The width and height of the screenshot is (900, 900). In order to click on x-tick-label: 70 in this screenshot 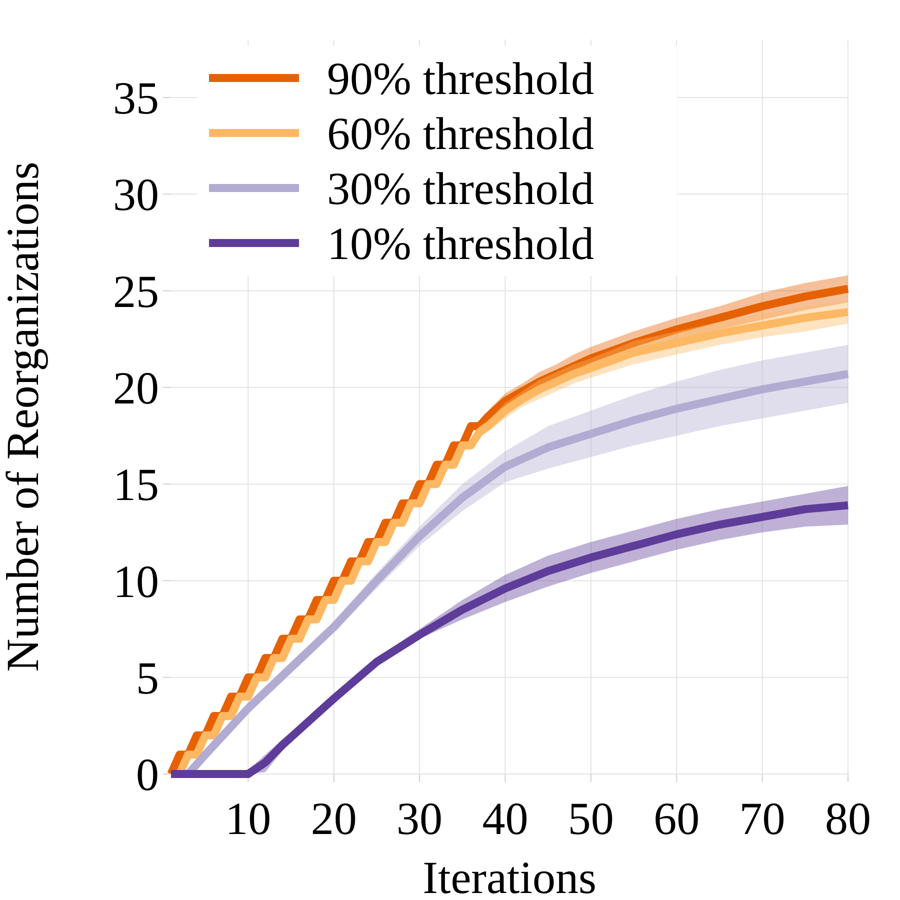, I will do `click(762, 818)`.